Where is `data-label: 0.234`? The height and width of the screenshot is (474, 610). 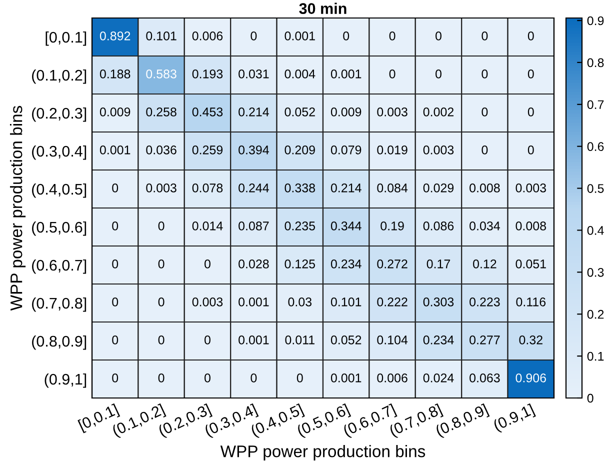 data-label: 0.234 is located at coordinates (346, 264).